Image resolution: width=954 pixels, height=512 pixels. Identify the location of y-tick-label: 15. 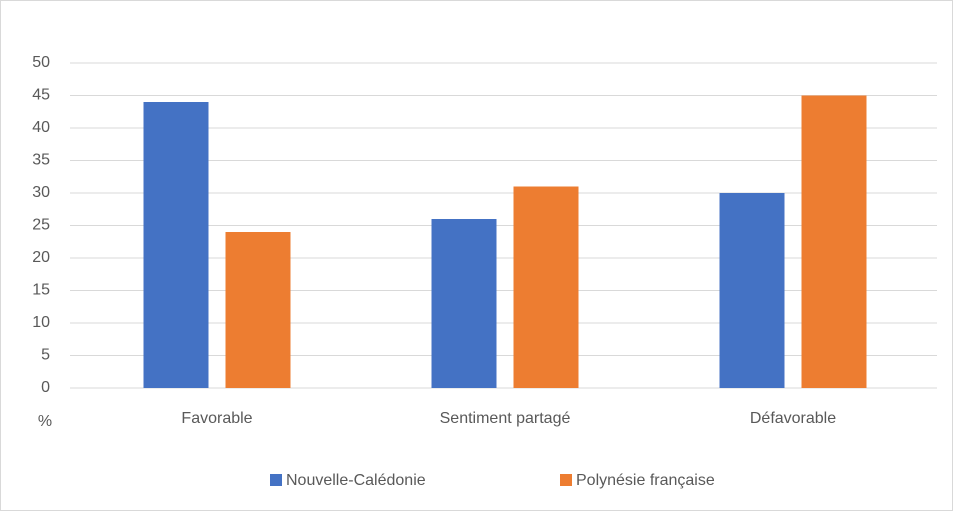
(41, 290).